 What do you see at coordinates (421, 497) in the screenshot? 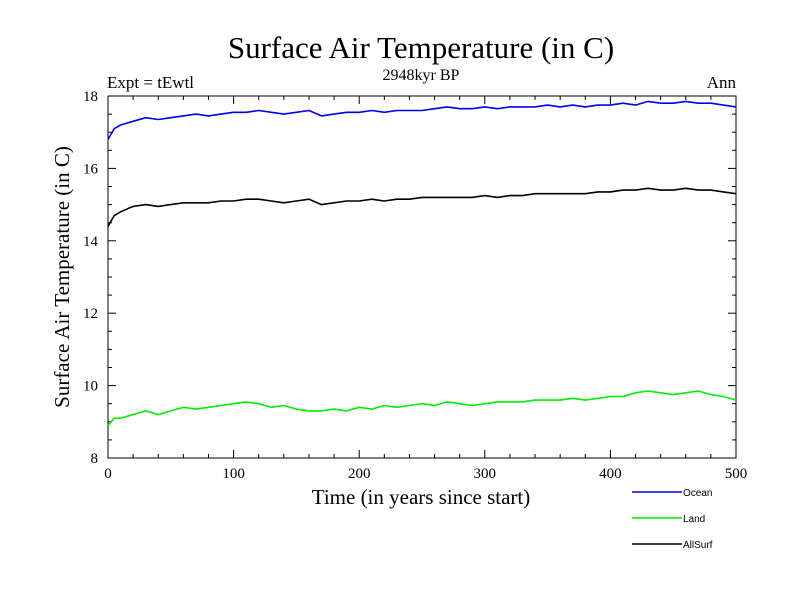
I see `x-axis-label: Time (in years since start)` at bounding box center [421, 497].